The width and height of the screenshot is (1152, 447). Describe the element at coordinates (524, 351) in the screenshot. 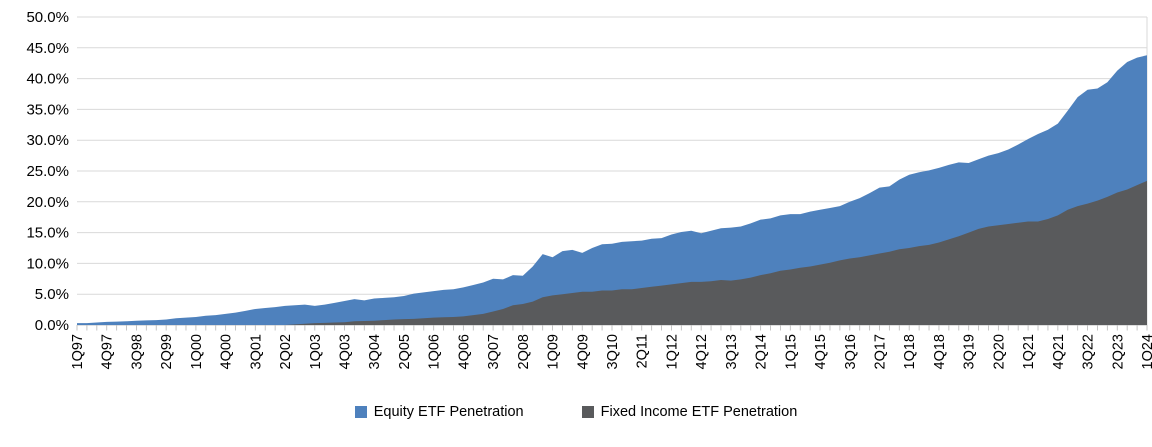

I see `x-axis-tick-label: 2Q08` at that location.